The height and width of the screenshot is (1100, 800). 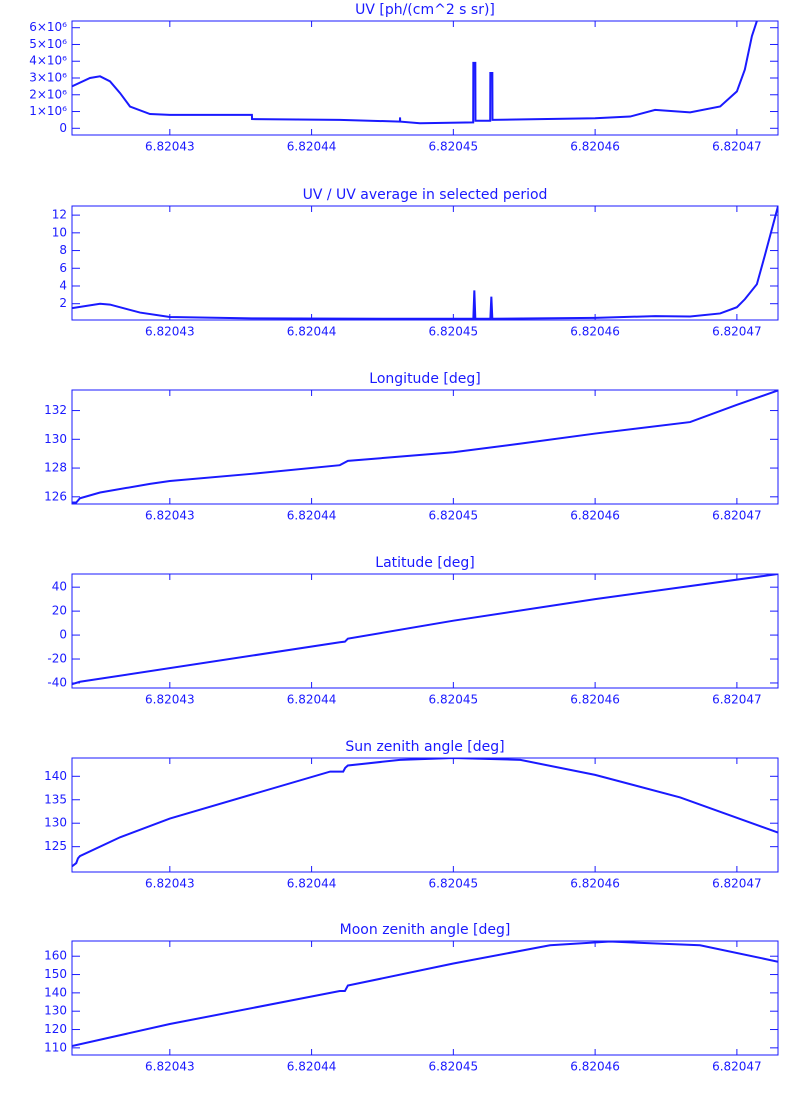 I want to click on chart-title: Longitude [deg], so click(x=424, y=379).